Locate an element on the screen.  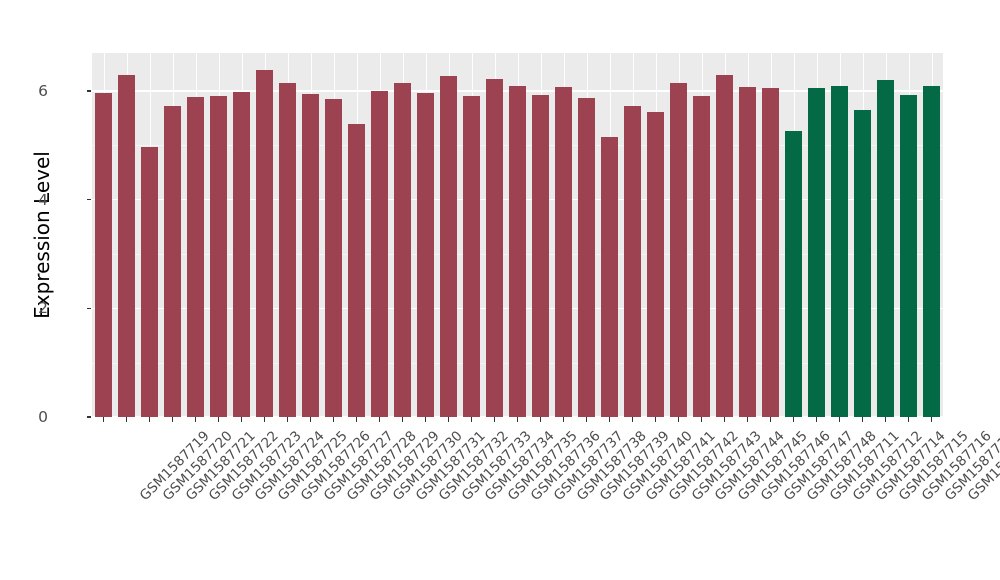
y-axis-tick-label: 0 is located at coordinates (43, 417).